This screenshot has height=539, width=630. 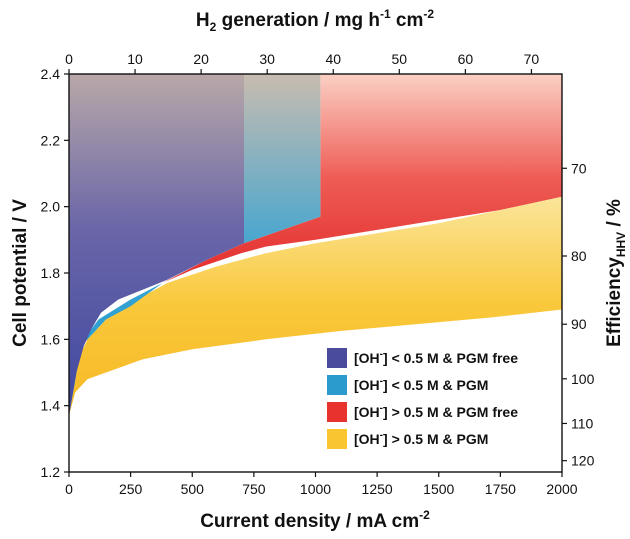 I want to click on x-tick-label: 1750, so click(x=500, y=489).